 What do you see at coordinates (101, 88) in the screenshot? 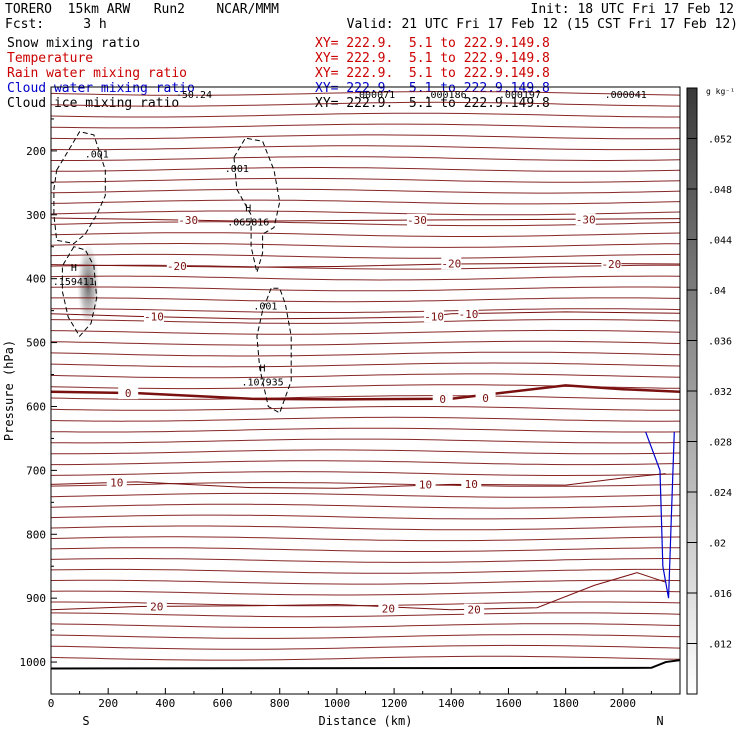
I see `legend-cloud-water-label: Cloud water mixing ratio` at bounding box center [101, 88].